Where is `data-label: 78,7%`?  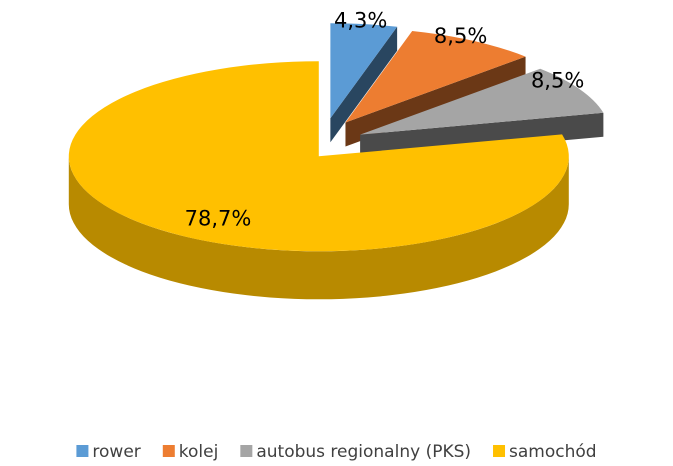
data-label: 78,7% is located at coordinates (218, 219).